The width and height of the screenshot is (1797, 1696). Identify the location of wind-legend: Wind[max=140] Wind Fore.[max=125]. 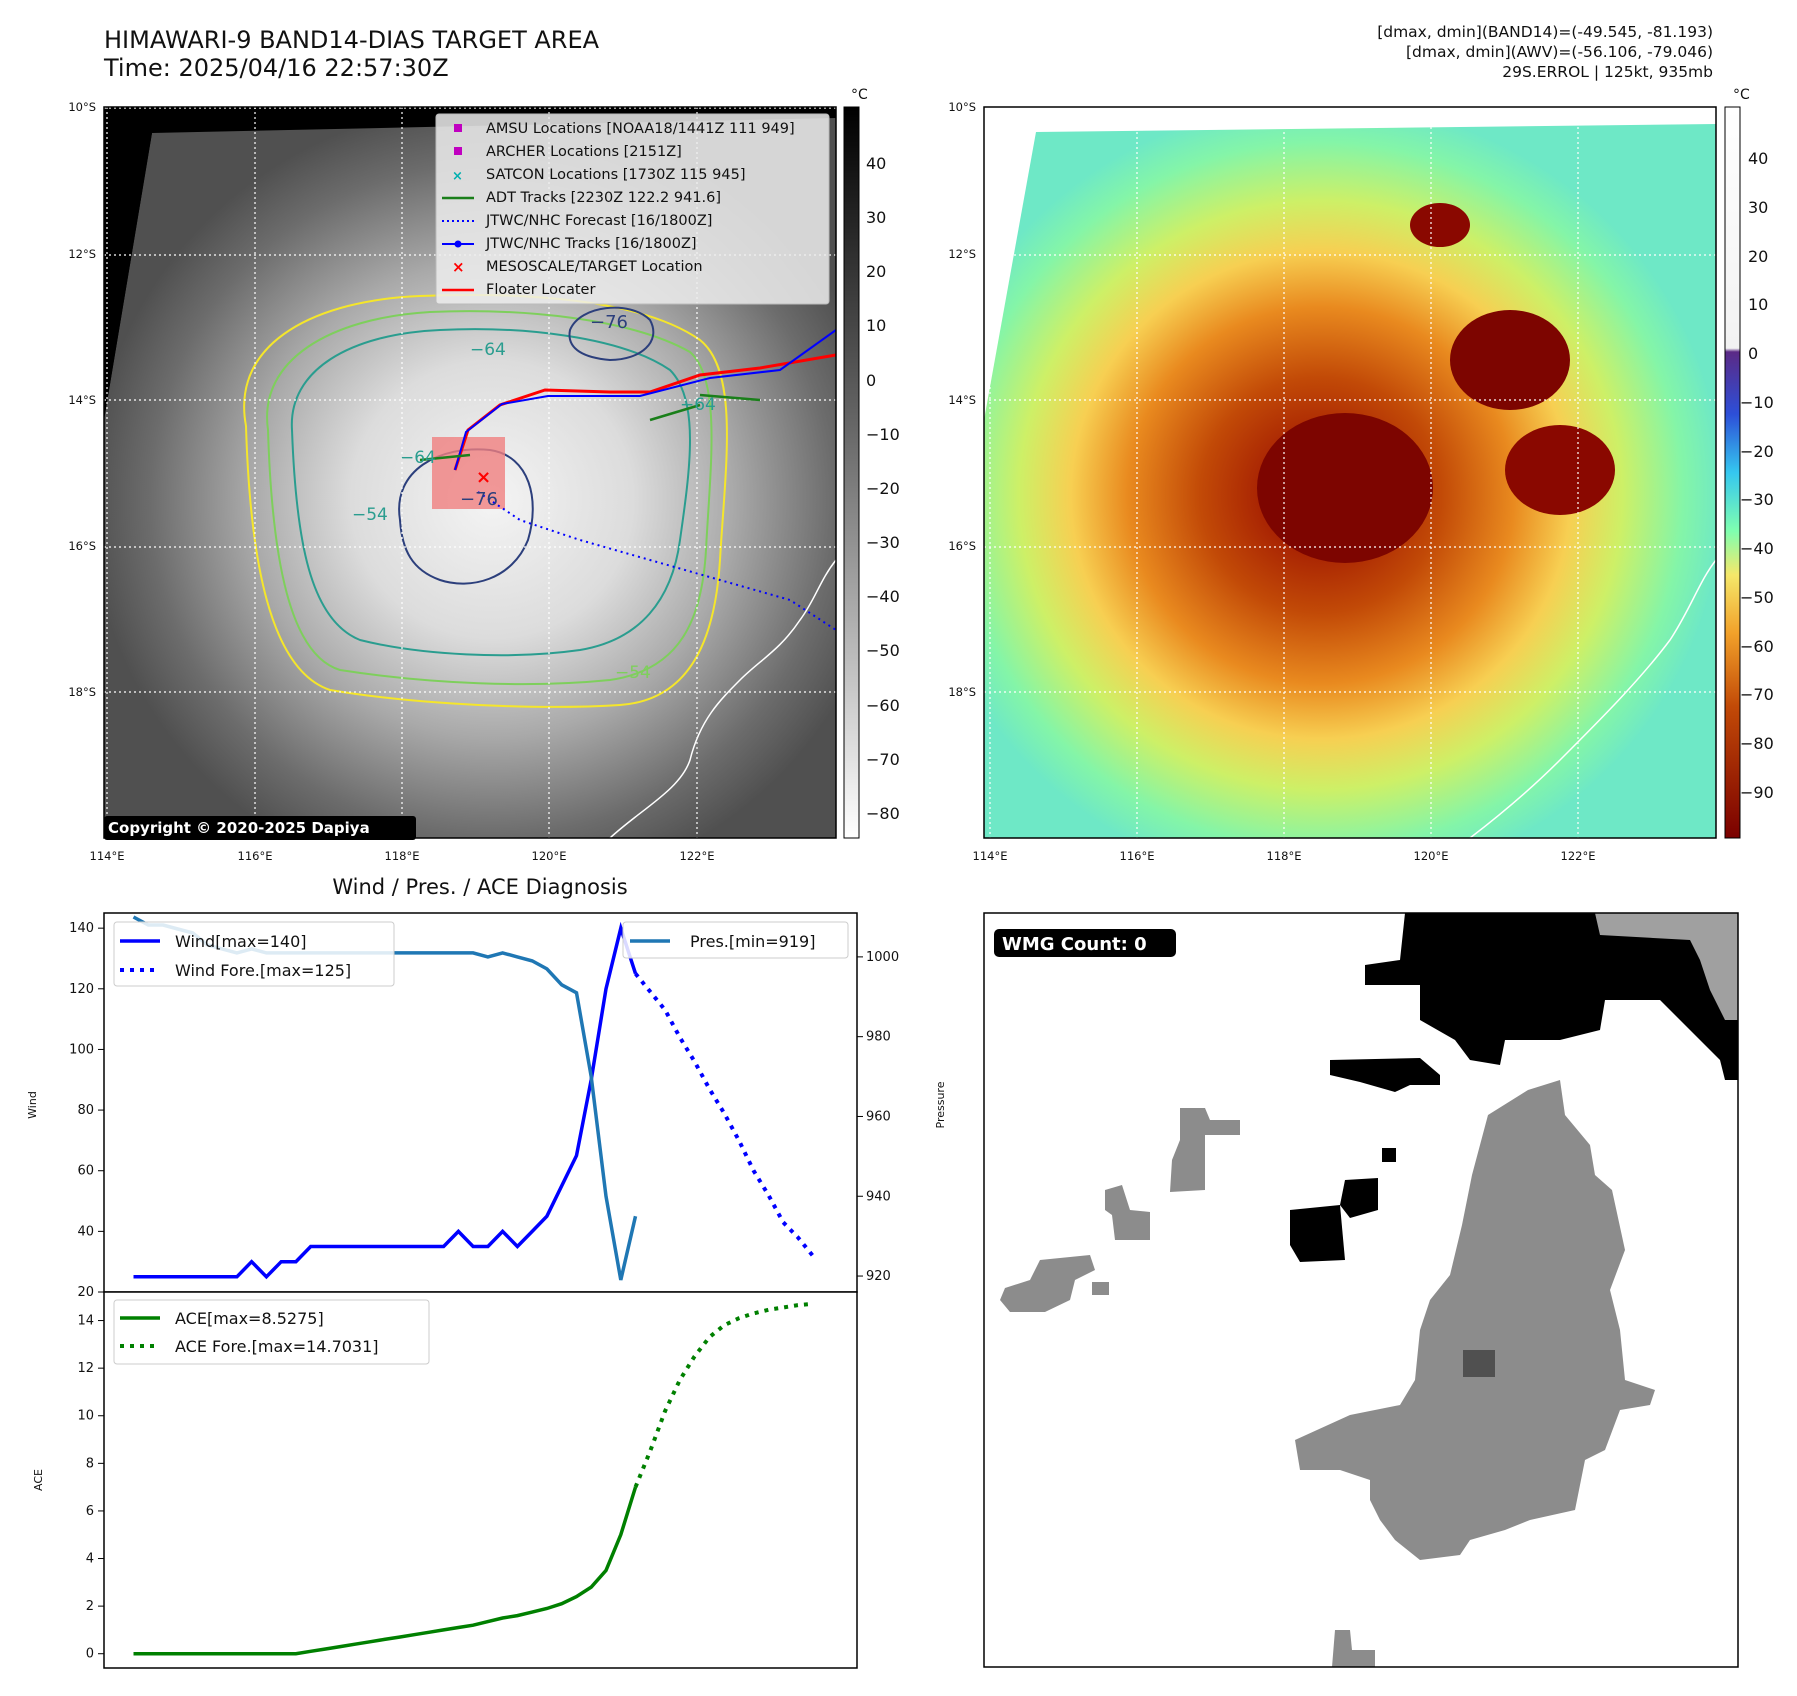
(254, 954).